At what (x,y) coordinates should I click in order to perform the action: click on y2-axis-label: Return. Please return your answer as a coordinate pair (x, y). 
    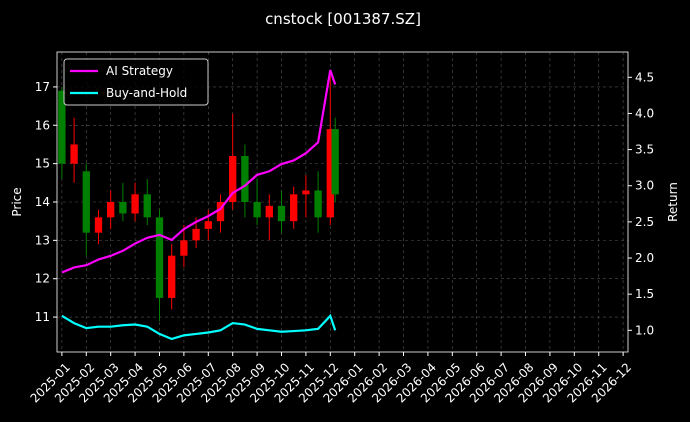
    Looking at the image, I should click on (673, 202).